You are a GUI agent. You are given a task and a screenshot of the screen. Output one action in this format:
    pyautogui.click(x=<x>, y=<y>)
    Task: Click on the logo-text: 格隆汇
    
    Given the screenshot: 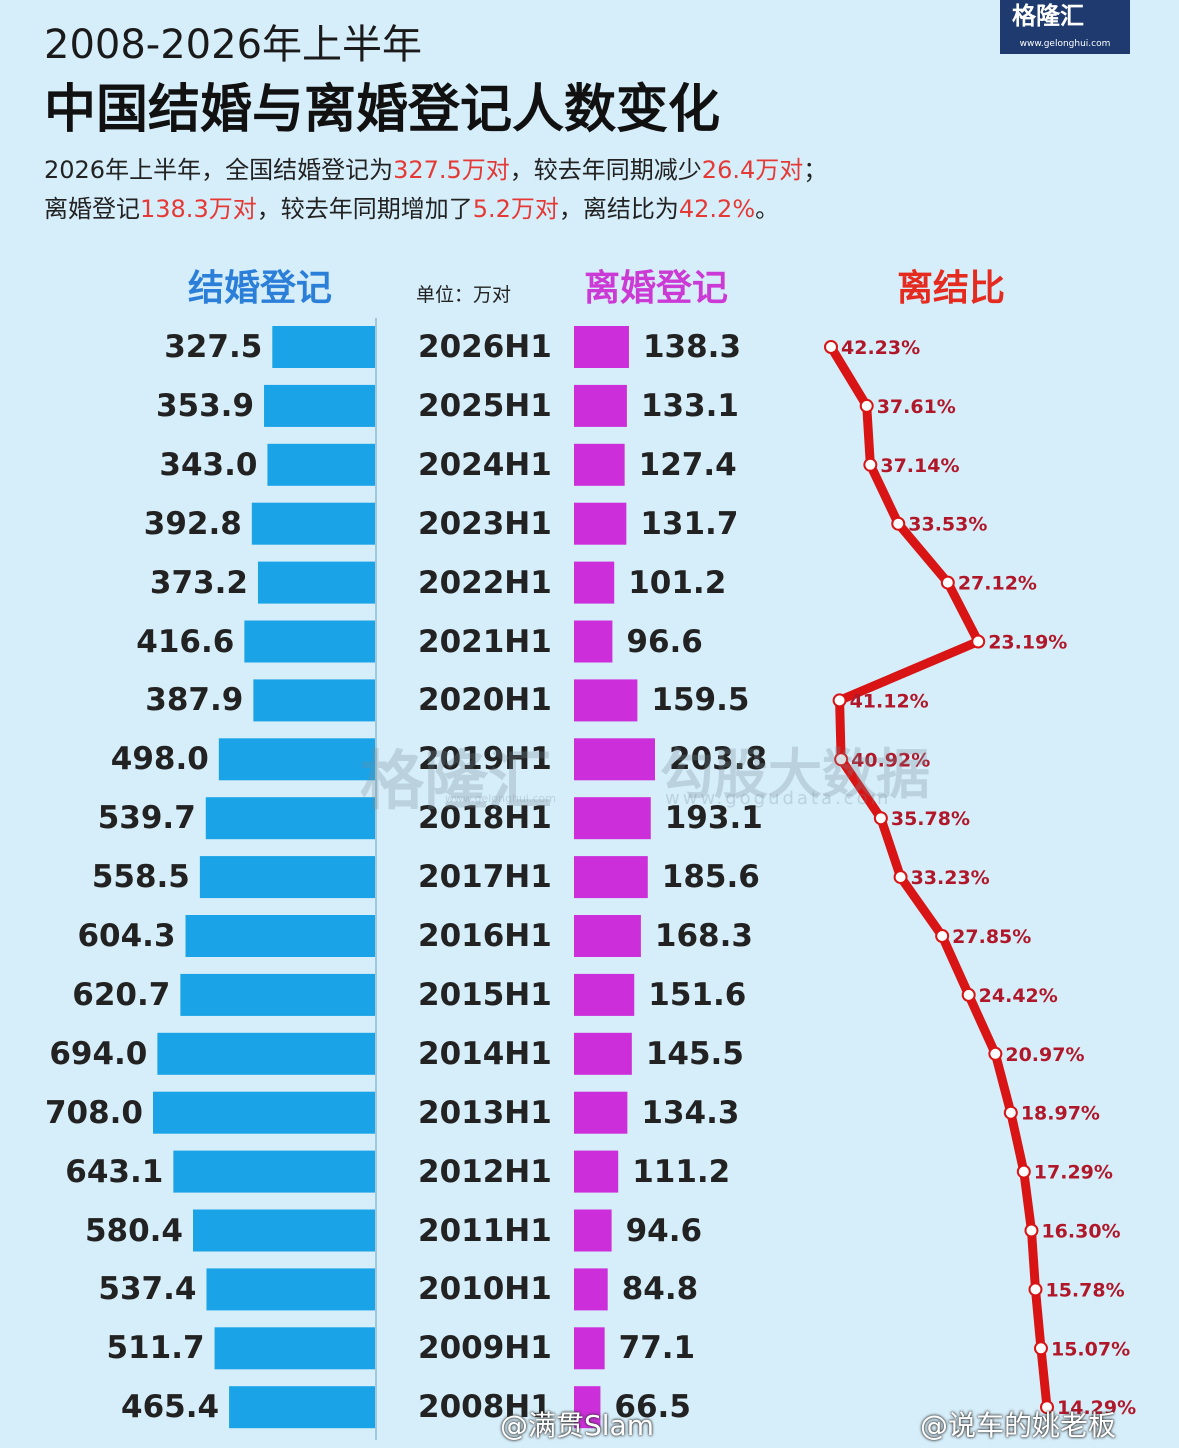 What is the action you would take?
    pyautogui.click(x=1048, y=16)
    